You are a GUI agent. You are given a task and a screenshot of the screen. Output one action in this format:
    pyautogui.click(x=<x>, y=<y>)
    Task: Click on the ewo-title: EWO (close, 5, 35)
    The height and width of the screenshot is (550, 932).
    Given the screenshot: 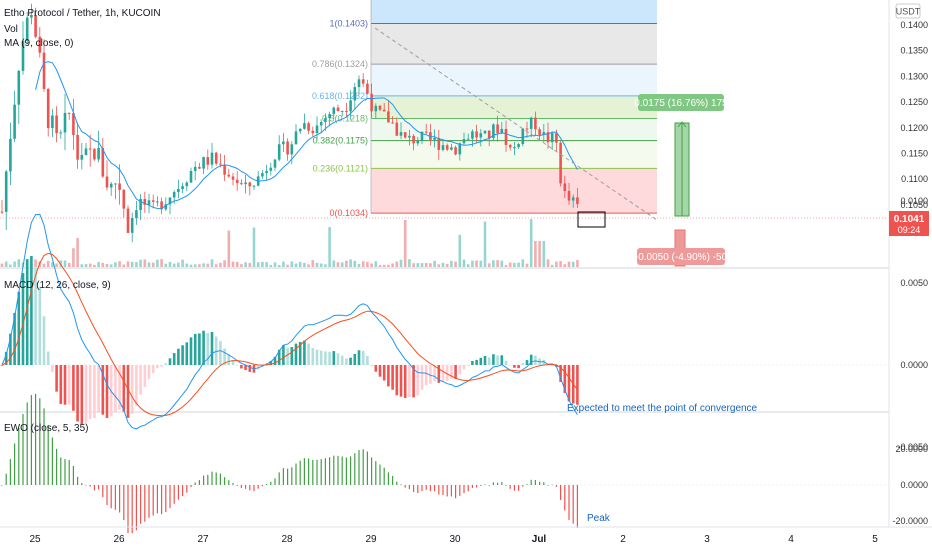 What is the action you would take?
    pyautogui.click(x=46, y=428)
    